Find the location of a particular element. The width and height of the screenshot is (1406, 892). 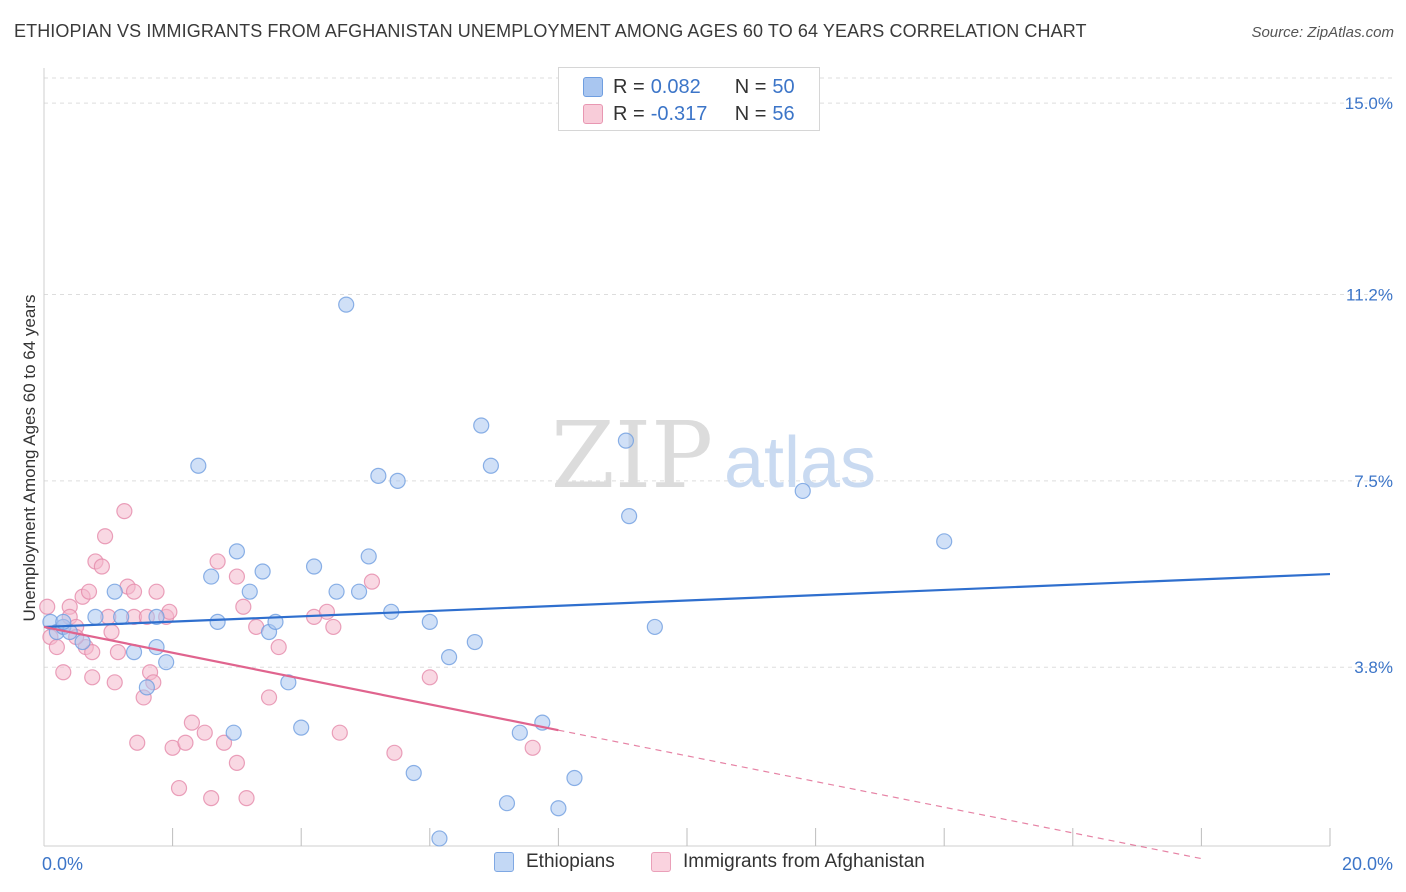

legend-r-value: 0.082 is located at coordinates (675, 86).